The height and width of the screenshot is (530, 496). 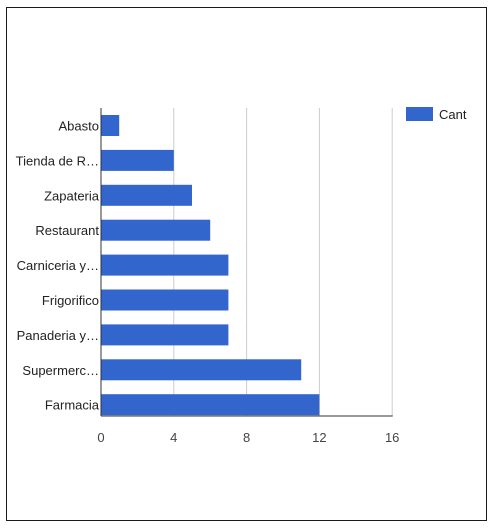 I want to click on x-tick-label-16: 16, so click(x=392, y=437).